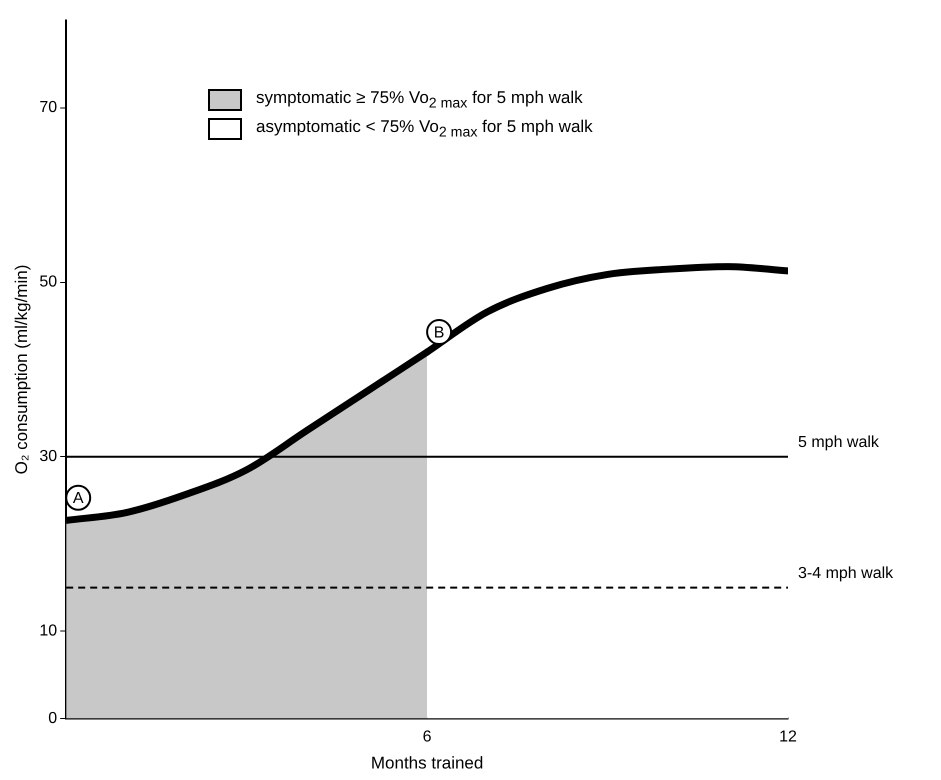 The image size is (941, 780). Describe the element at coordinates (427, 762) in the screenshot. I see `x-axis-title: Months trained` at that location.